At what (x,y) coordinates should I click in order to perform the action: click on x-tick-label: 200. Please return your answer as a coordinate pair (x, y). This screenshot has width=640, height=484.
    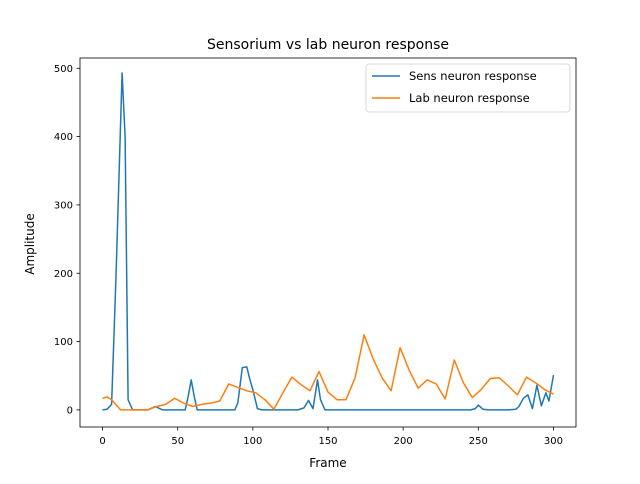
    Looking at the image, I should click on (403, 441).